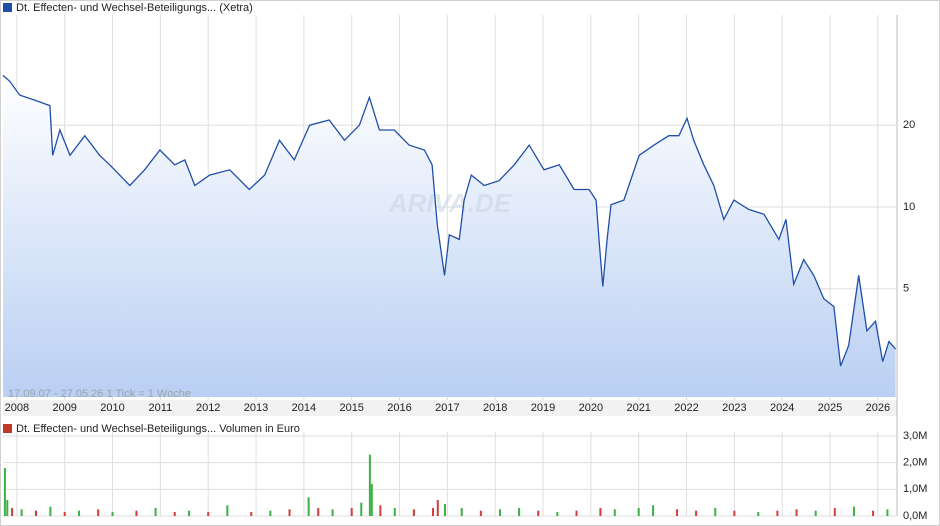 The height and width of the screenshot is (526, 940). What do you see at coordinates (161, 408) in the screenshot?
I see `x-tick-label: 2011` at bounding box center [161, 408].